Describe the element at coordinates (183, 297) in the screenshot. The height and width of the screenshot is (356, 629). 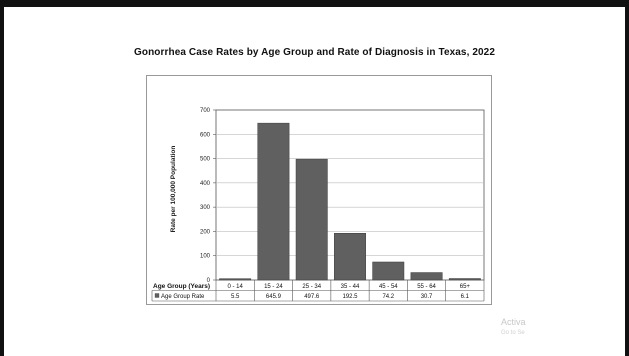
I see `legend-series-name: Age Group Rate` at that location.